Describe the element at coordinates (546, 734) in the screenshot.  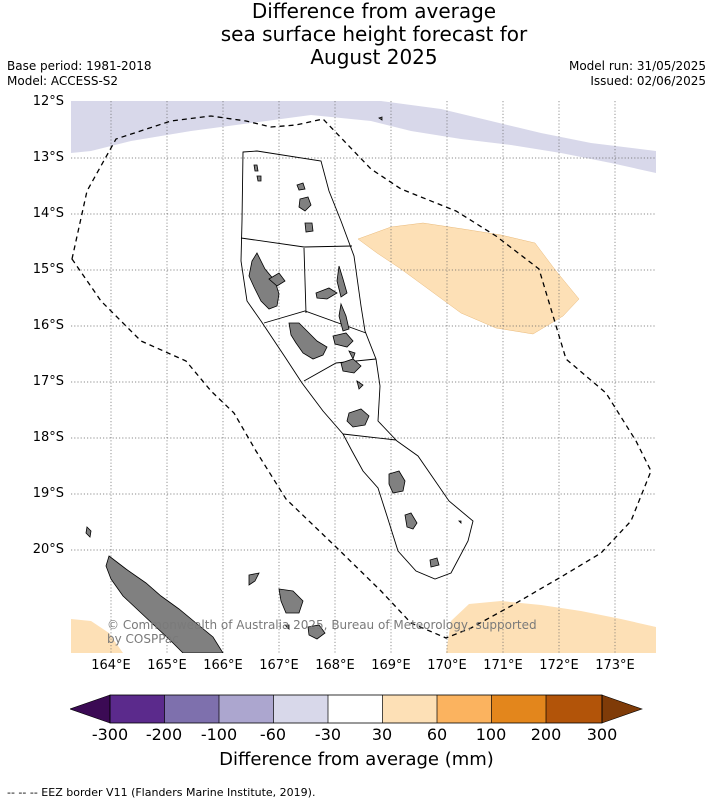
I see `colorbar-tick-label: 200` at that location.